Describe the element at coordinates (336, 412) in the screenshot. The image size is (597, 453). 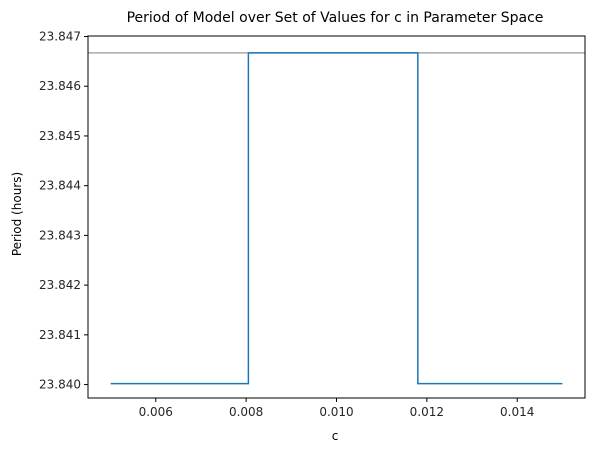
I see `x-tick-label: 0.010` at that location.